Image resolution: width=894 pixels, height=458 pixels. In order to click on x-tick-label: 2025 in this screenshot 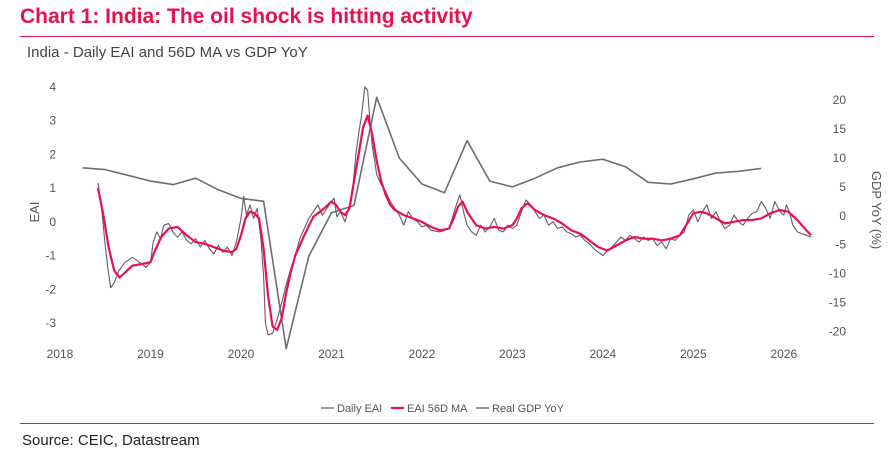, I will do `click(693, 354)`.